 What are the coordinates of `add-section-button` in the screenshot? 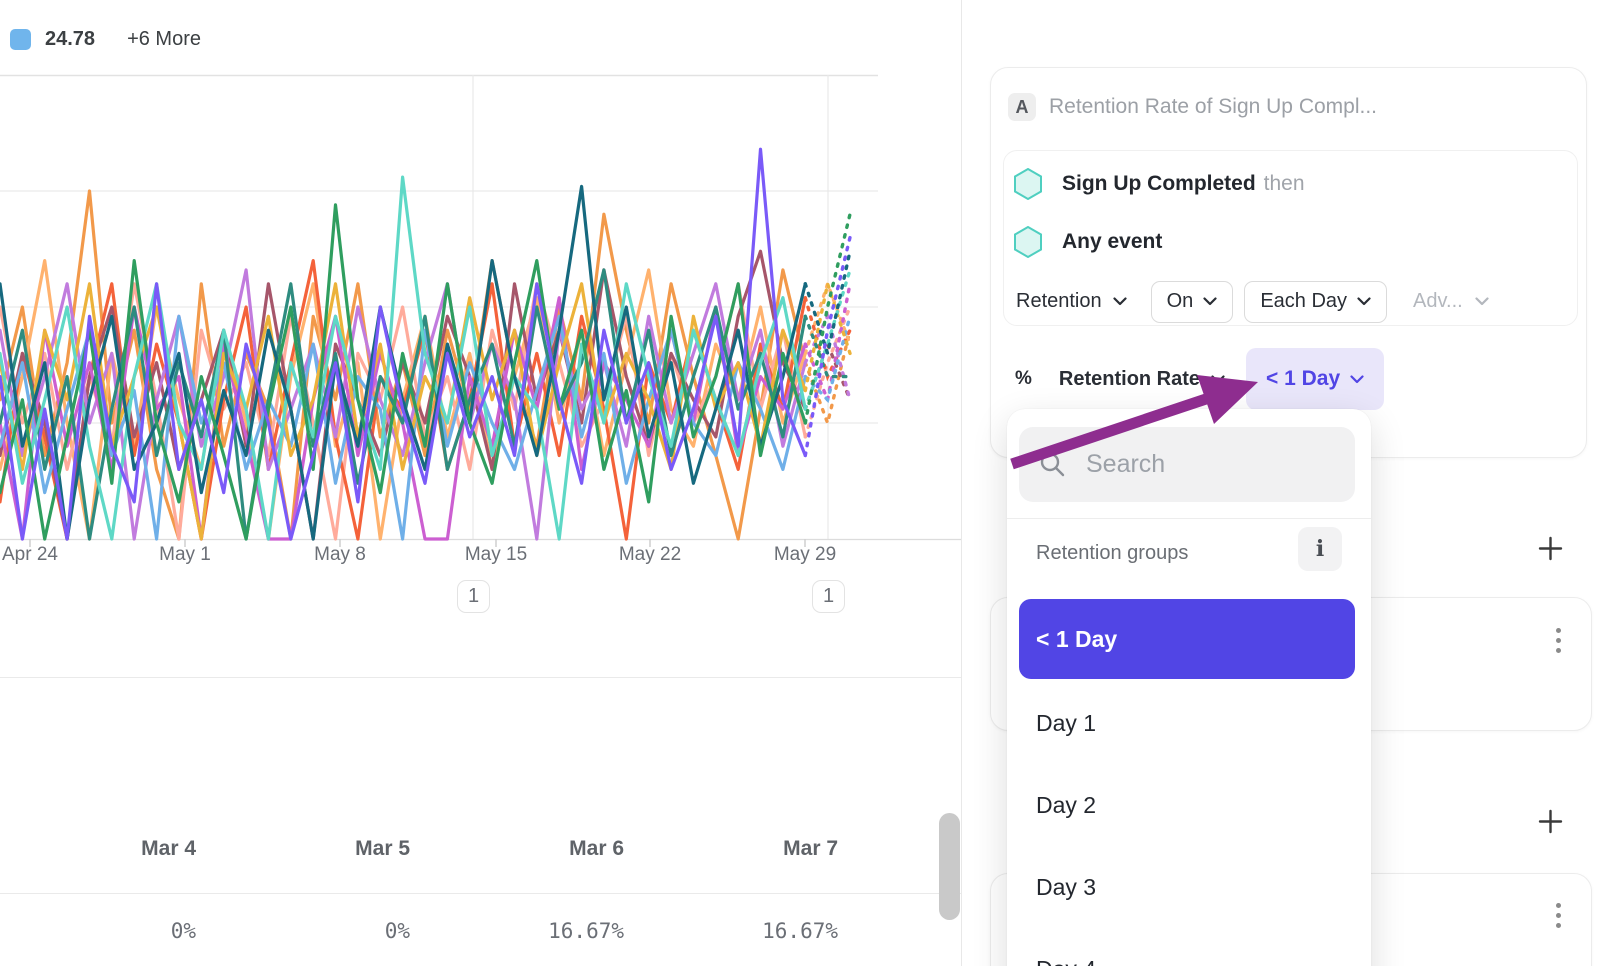 It's located at (1550, 821).